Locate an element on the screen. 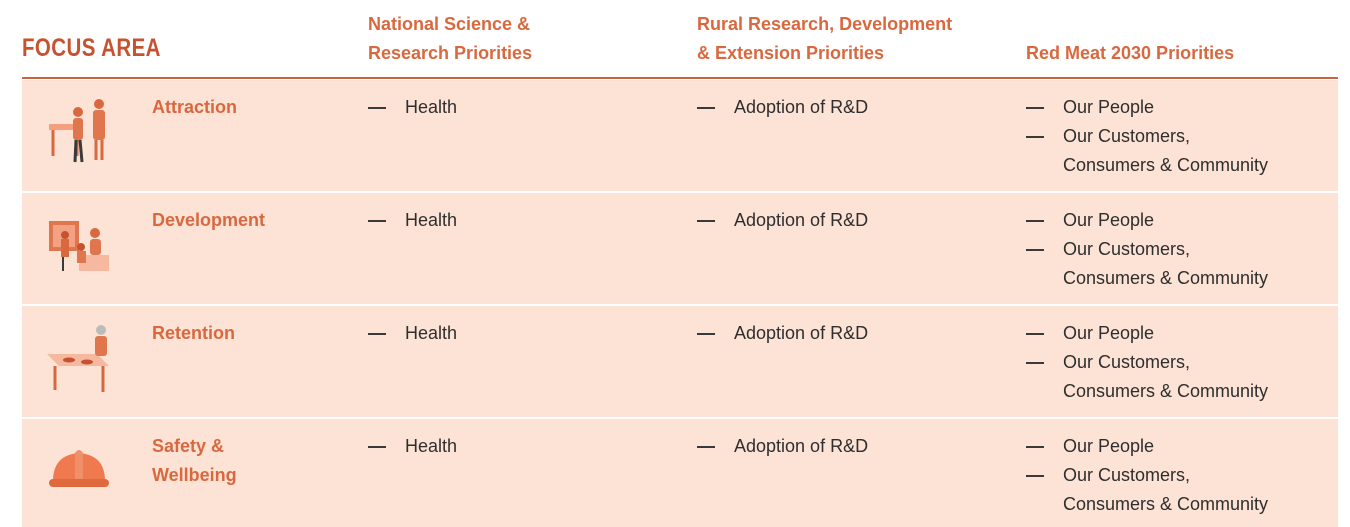 The height and width of the screenshot is (527, 1350). column-header: & Extension Priorities is located at coordinates (791, 53).